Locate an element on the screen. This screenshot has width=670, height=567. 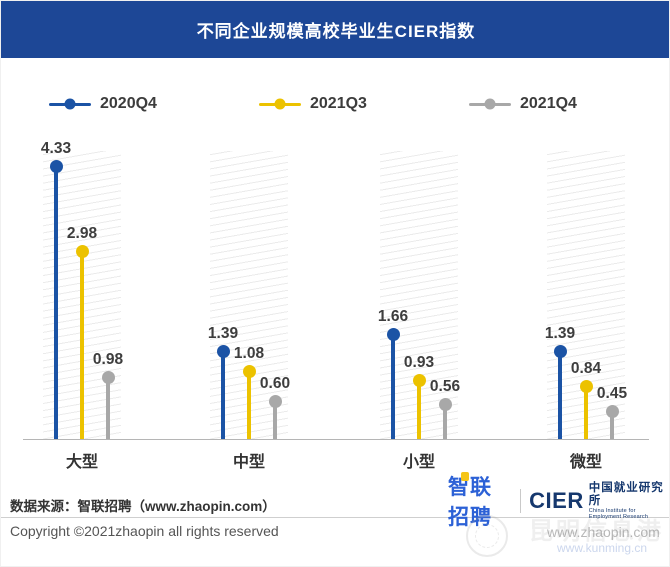
value-label-2020Q4-大型: 4.33 is located at coordinates (56, 148).